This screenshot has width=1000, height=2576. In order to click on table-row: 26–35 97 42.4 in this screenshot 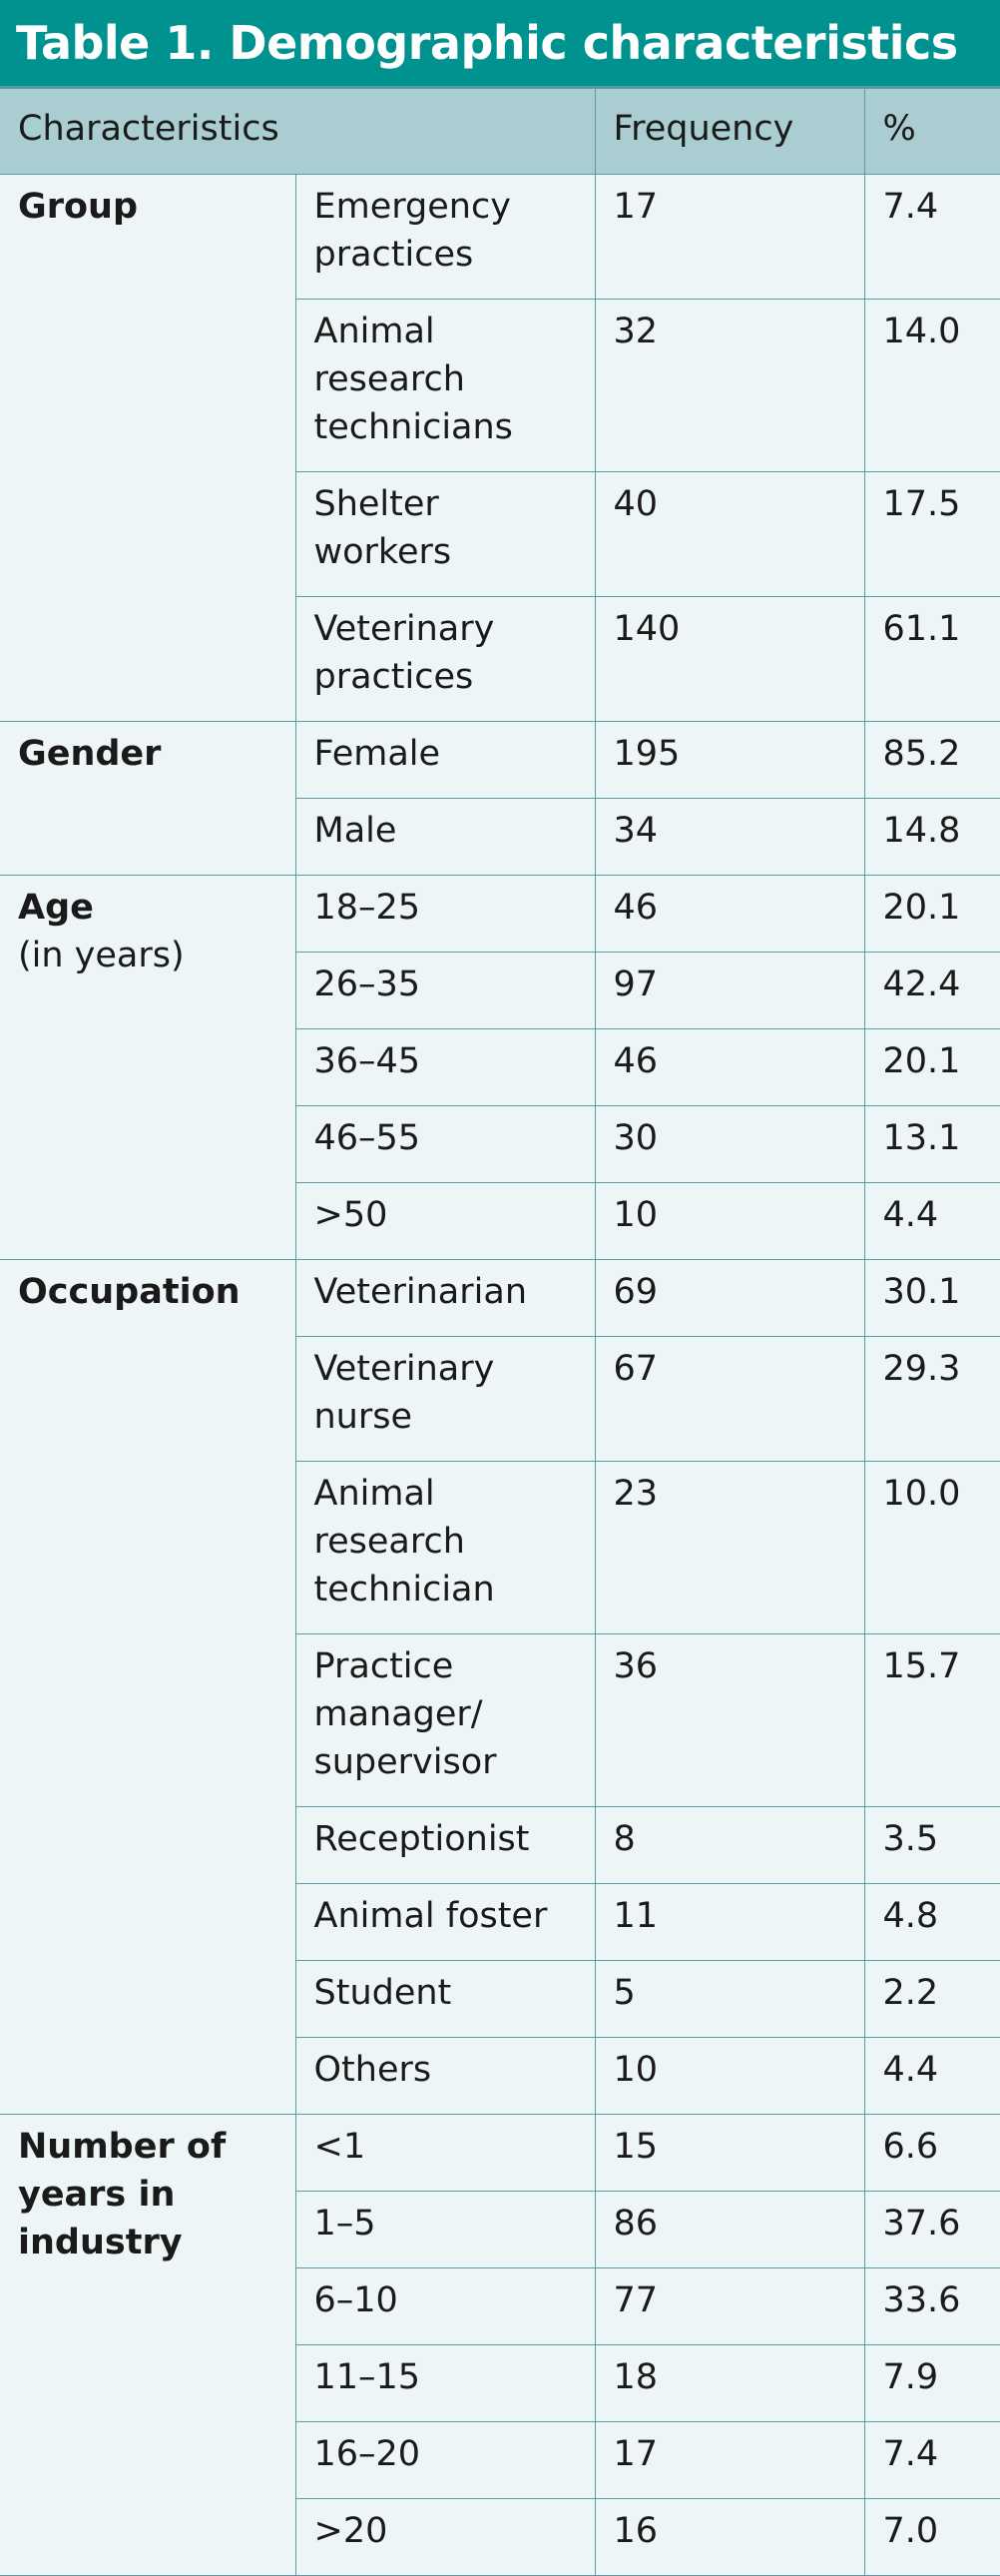, I will do `click(500, 990)`.